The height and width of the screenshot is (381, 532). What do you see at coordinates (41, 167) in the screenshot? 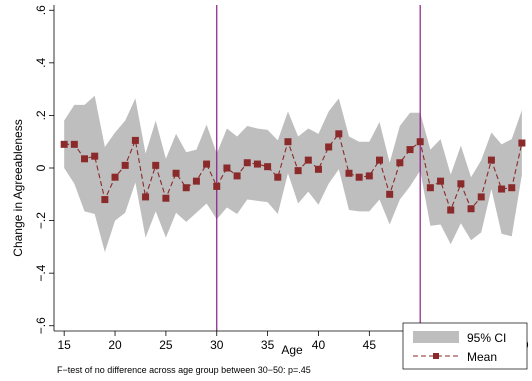
I see `y-tick-label: 0` at bounding box center [41, 167].